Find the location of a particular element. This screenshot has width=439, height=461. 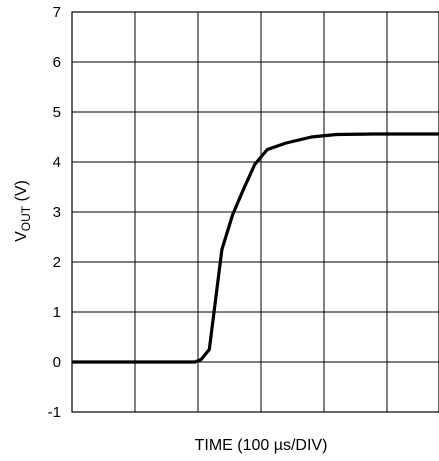

y-tick-label: 5 is located at coordinates (57, 112).